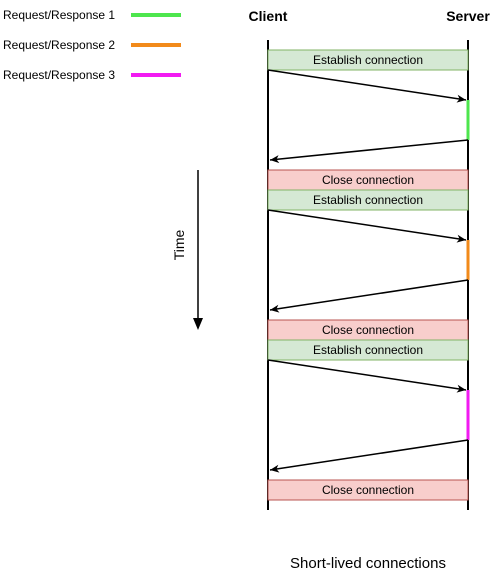 The height and width of the screenshot is (578, 498). What do you see at coordinates (368, 265) in the screenshot?
I see `connection-round-2: Establish connection Close connection` at bounding box center [368, 265].